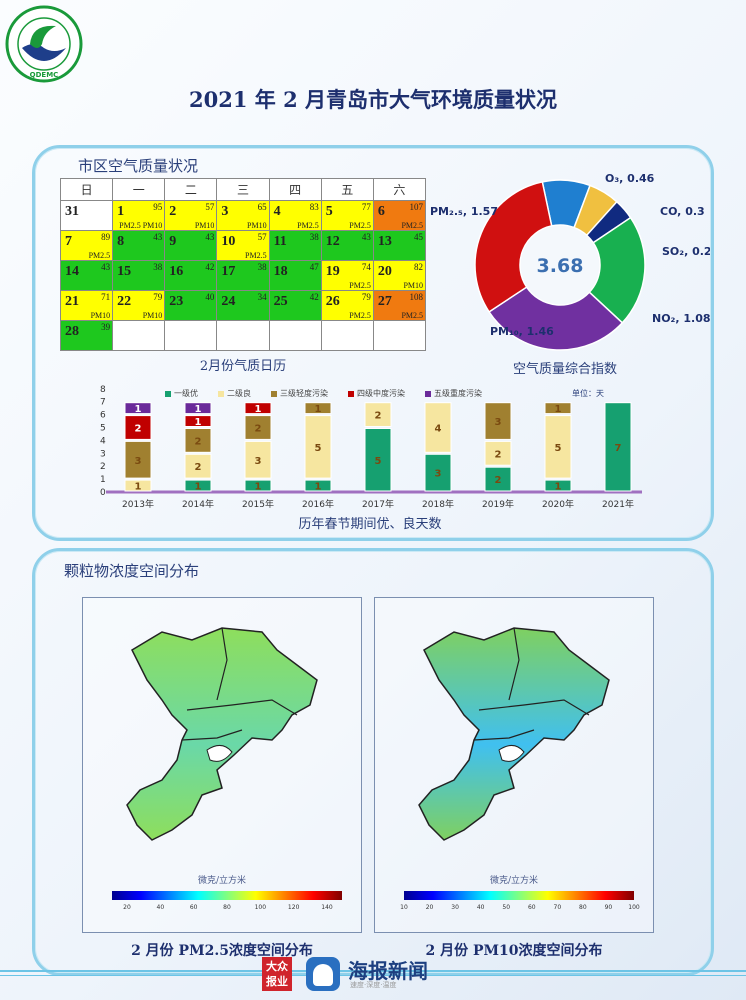  I want to click on colorbar-tick: 10, so click(404, 907).